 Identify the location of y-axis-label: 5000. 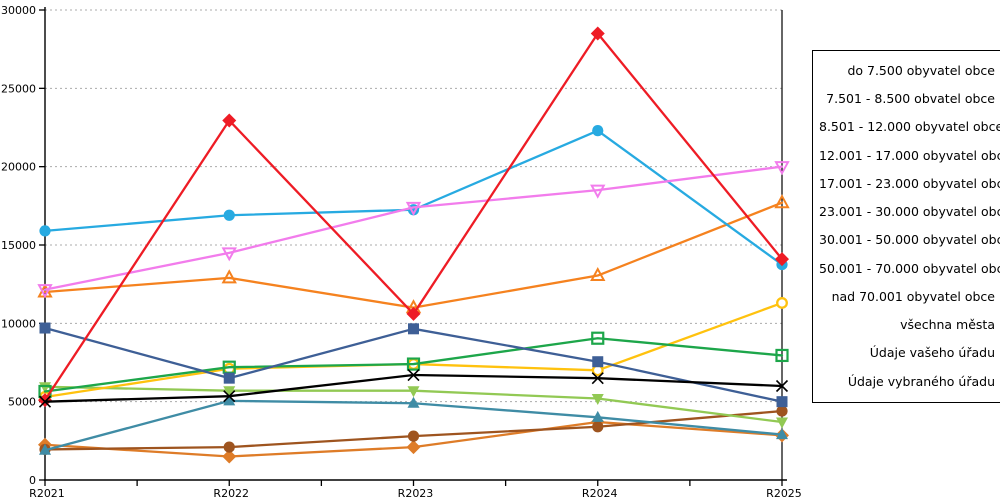
(22, 402).